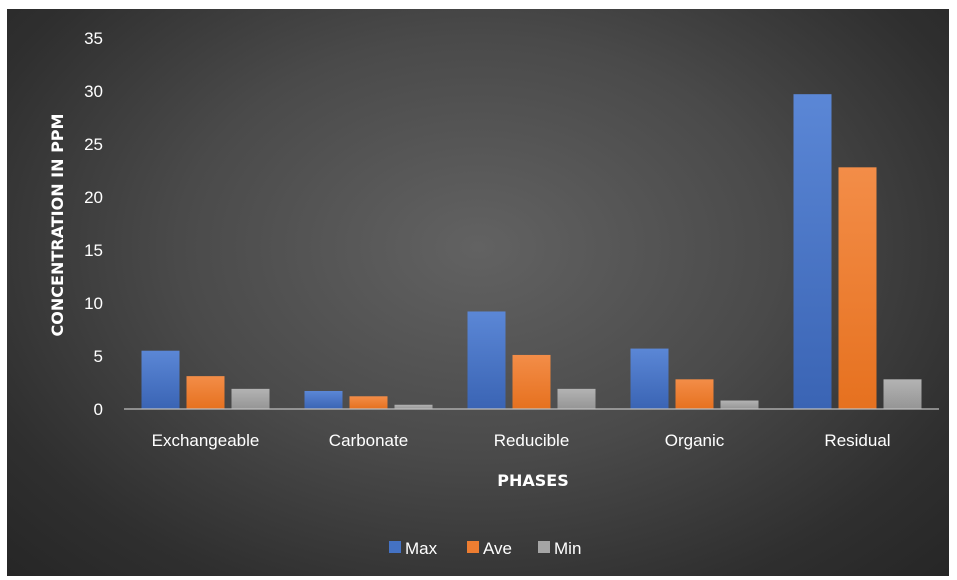 The width and height of the screenshot is (957, 580). Describe the element at coordinates (205, 392) in the screenshot. I see `bar-ave-exchangeable` at that location.